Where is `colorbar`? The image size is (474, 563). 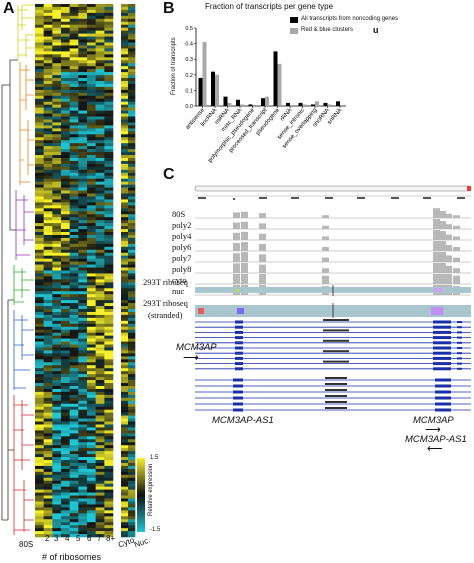 colorbar is located at coordinates (141, 495).